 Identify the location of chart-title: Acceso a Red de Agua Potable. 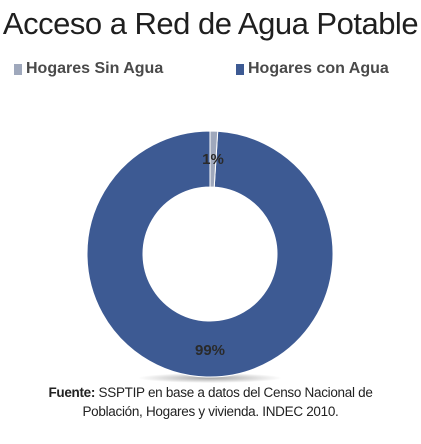
(210, 23).